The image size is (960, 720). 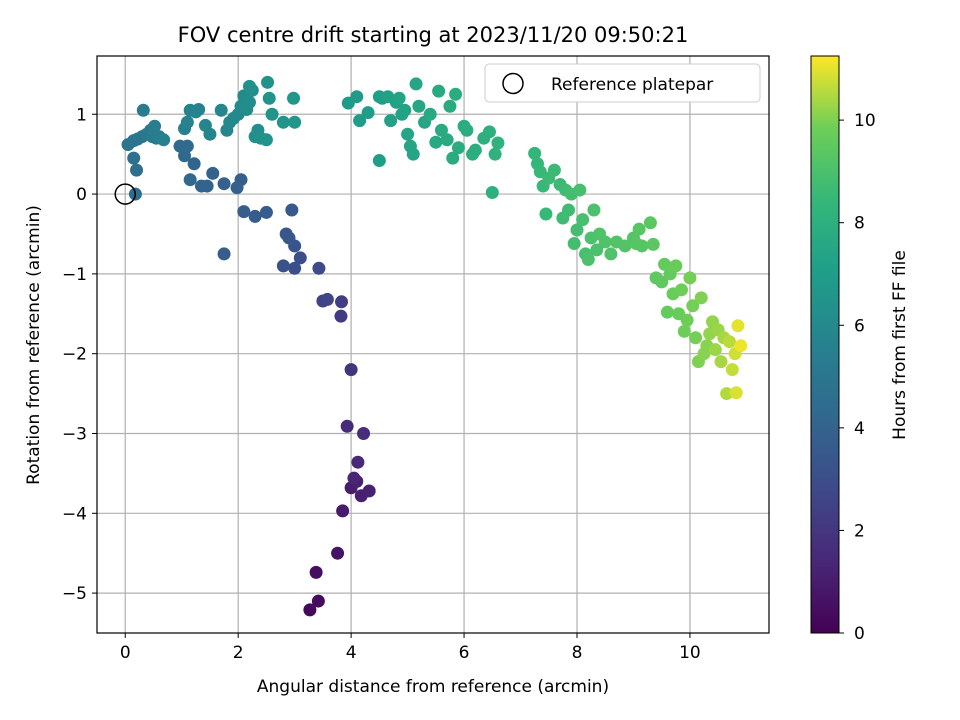 I want to click on y-tick-label: −4, so click(x=74, y=514).